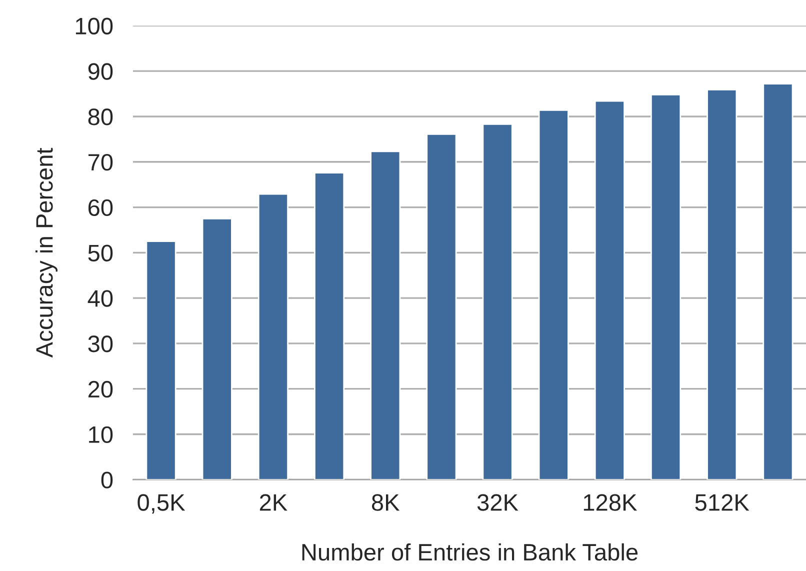  I want to click on y-tick-label: 30, so click(100, 344).